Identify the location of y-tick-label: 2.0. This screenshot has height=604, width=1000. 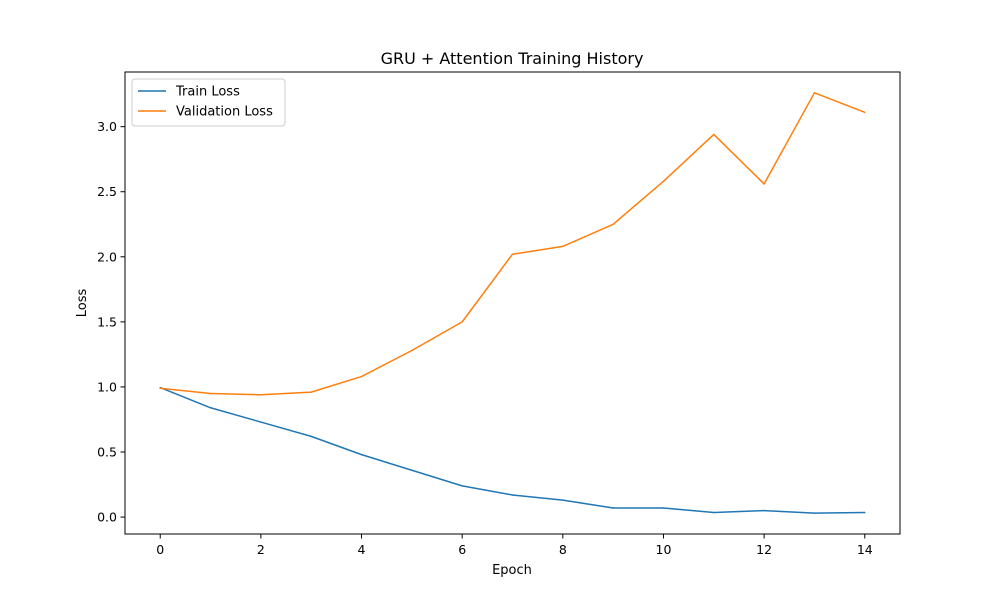
(107, 256).